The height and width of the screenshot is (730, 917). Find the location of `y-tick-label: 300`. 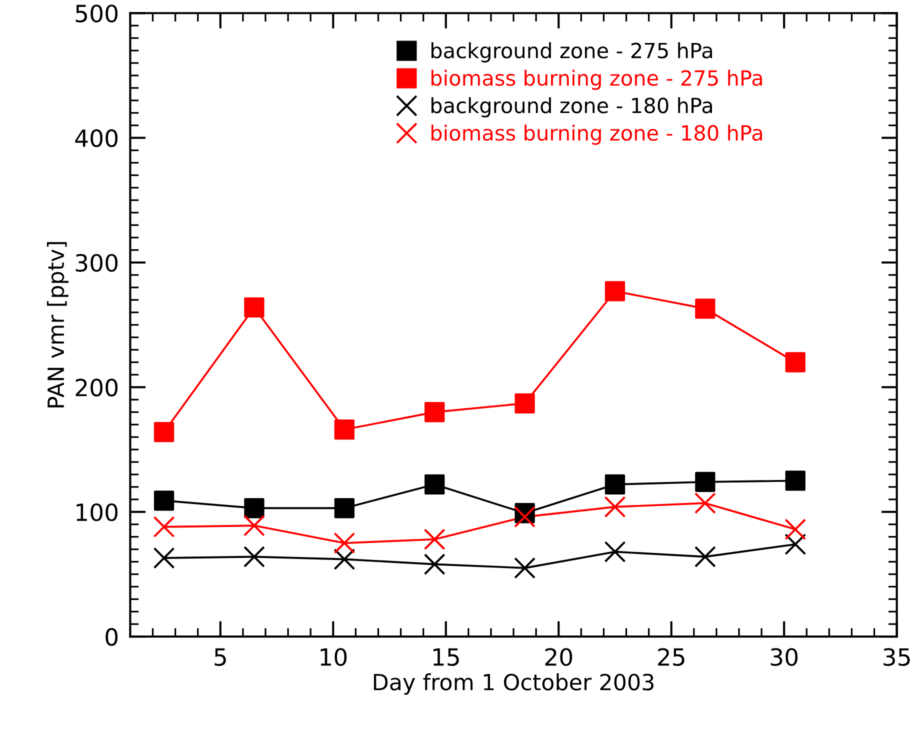

y-tick-label: 300 is located at coordinates (97, 263).